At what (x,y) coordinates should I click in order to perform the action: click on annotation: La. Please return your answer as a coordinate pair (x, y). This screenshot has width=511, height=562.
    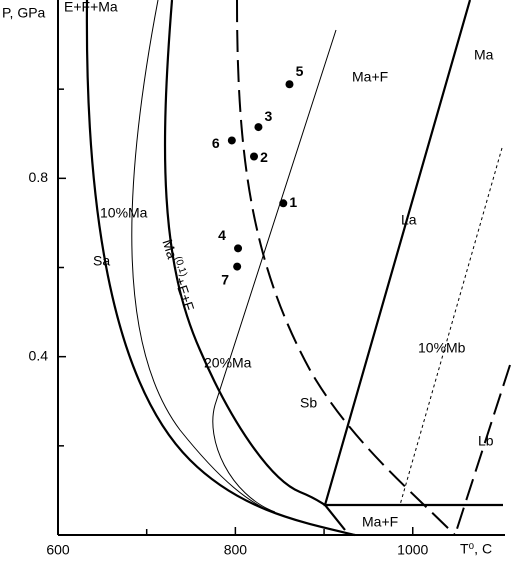
    Looking at the image, I should click on (409, 220).